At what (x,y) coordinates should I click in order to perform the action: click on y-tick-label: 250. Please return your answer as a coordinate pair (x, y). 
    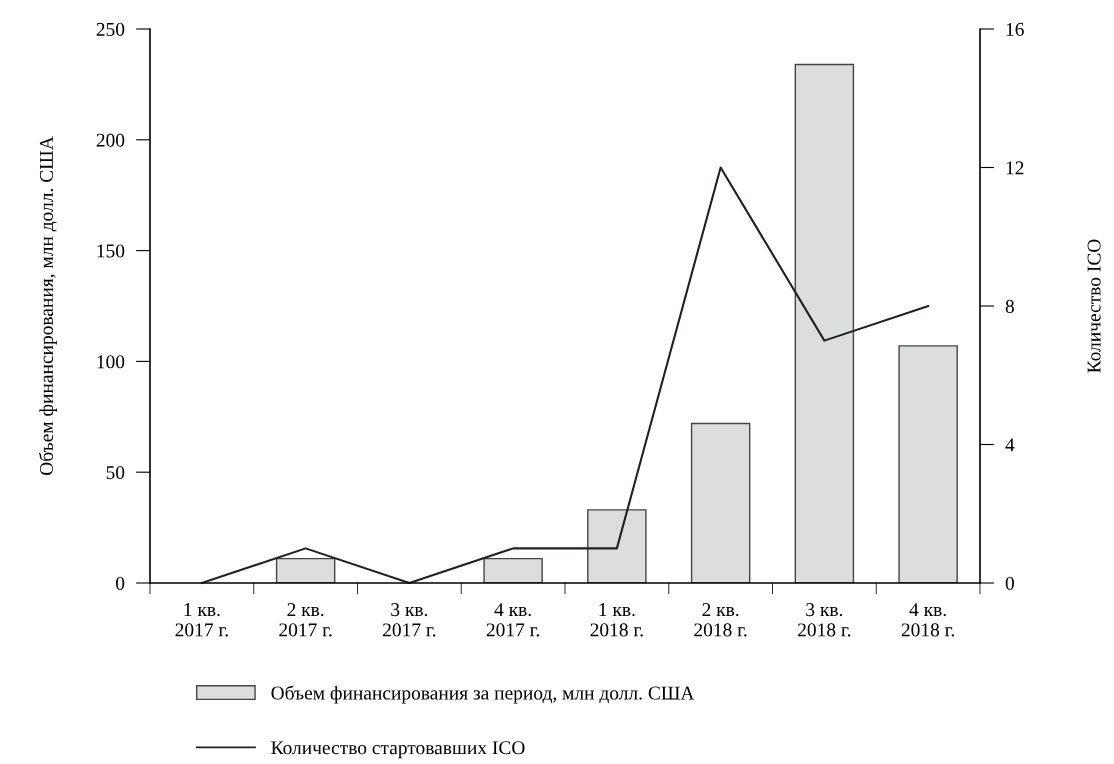
    Looking at the image, I should click on (110, 29).